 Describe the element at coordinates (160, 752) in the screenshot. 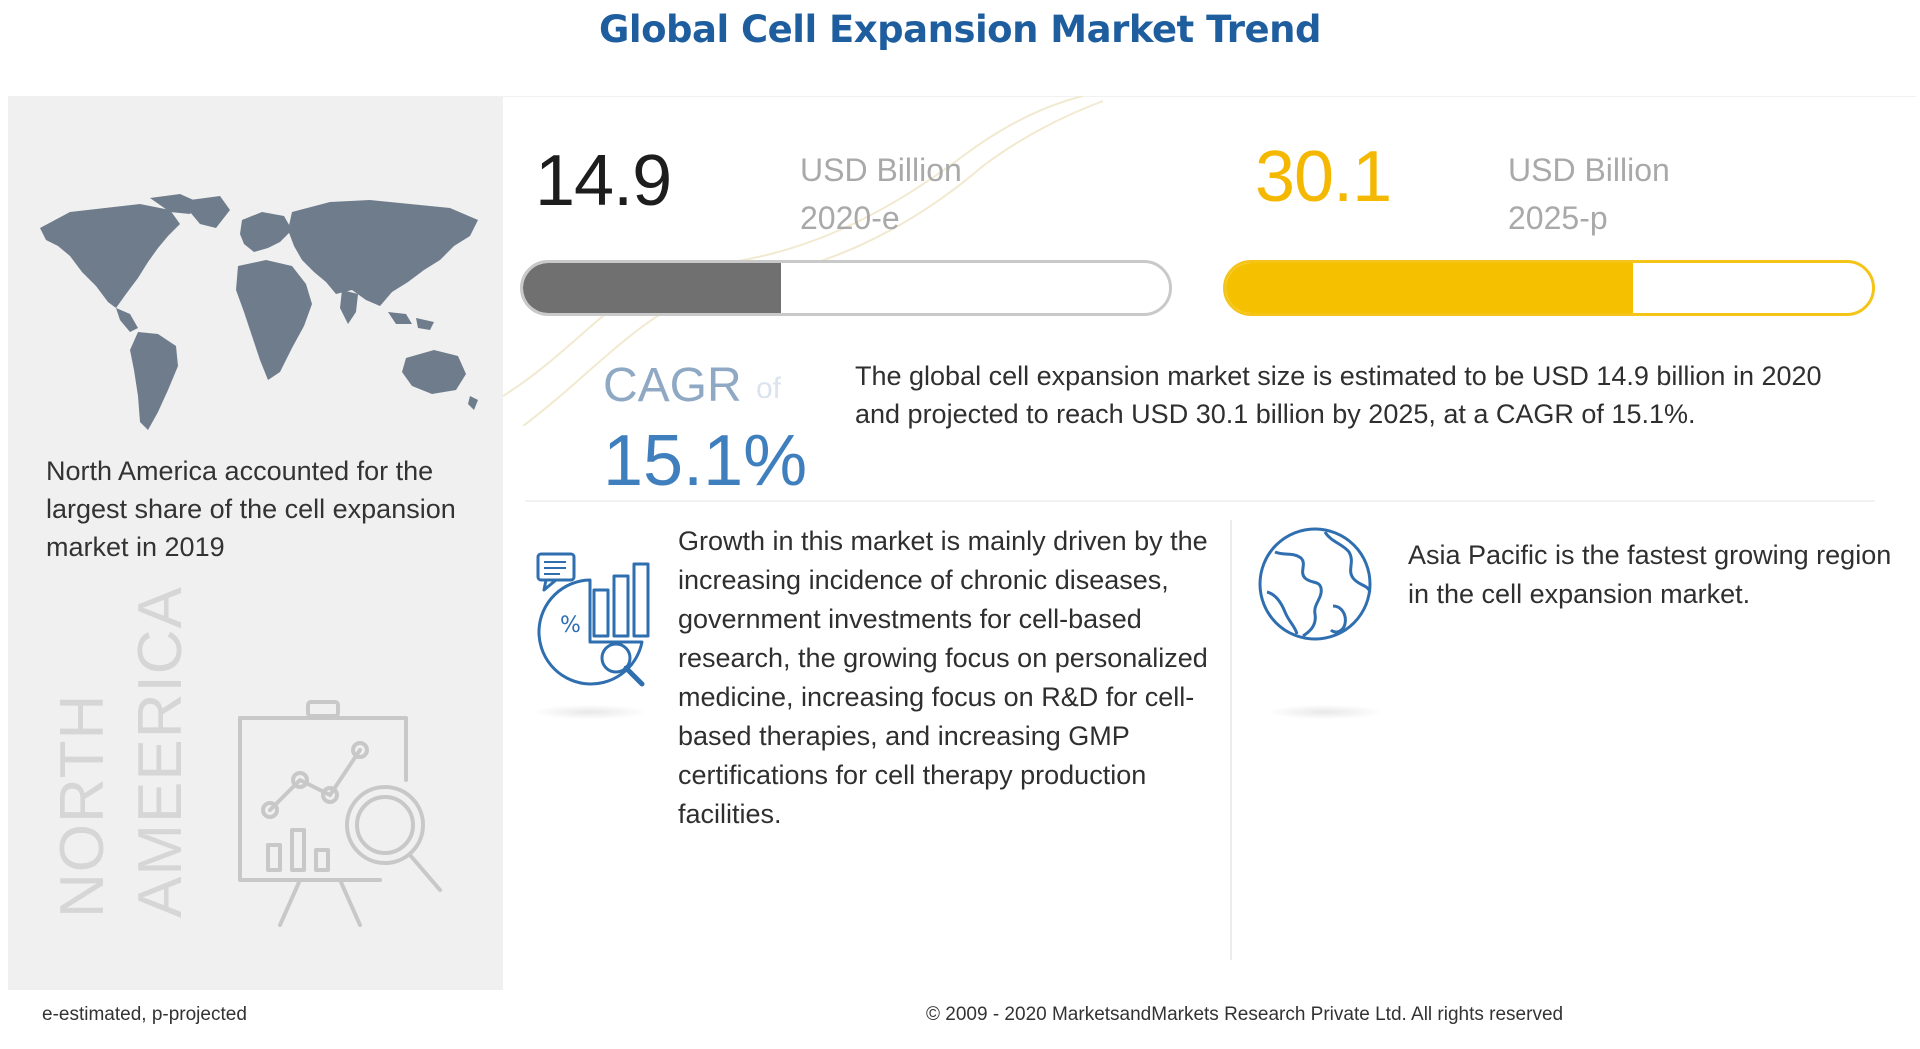

I see `region-watermark-line2: AMEERICA` at that location.